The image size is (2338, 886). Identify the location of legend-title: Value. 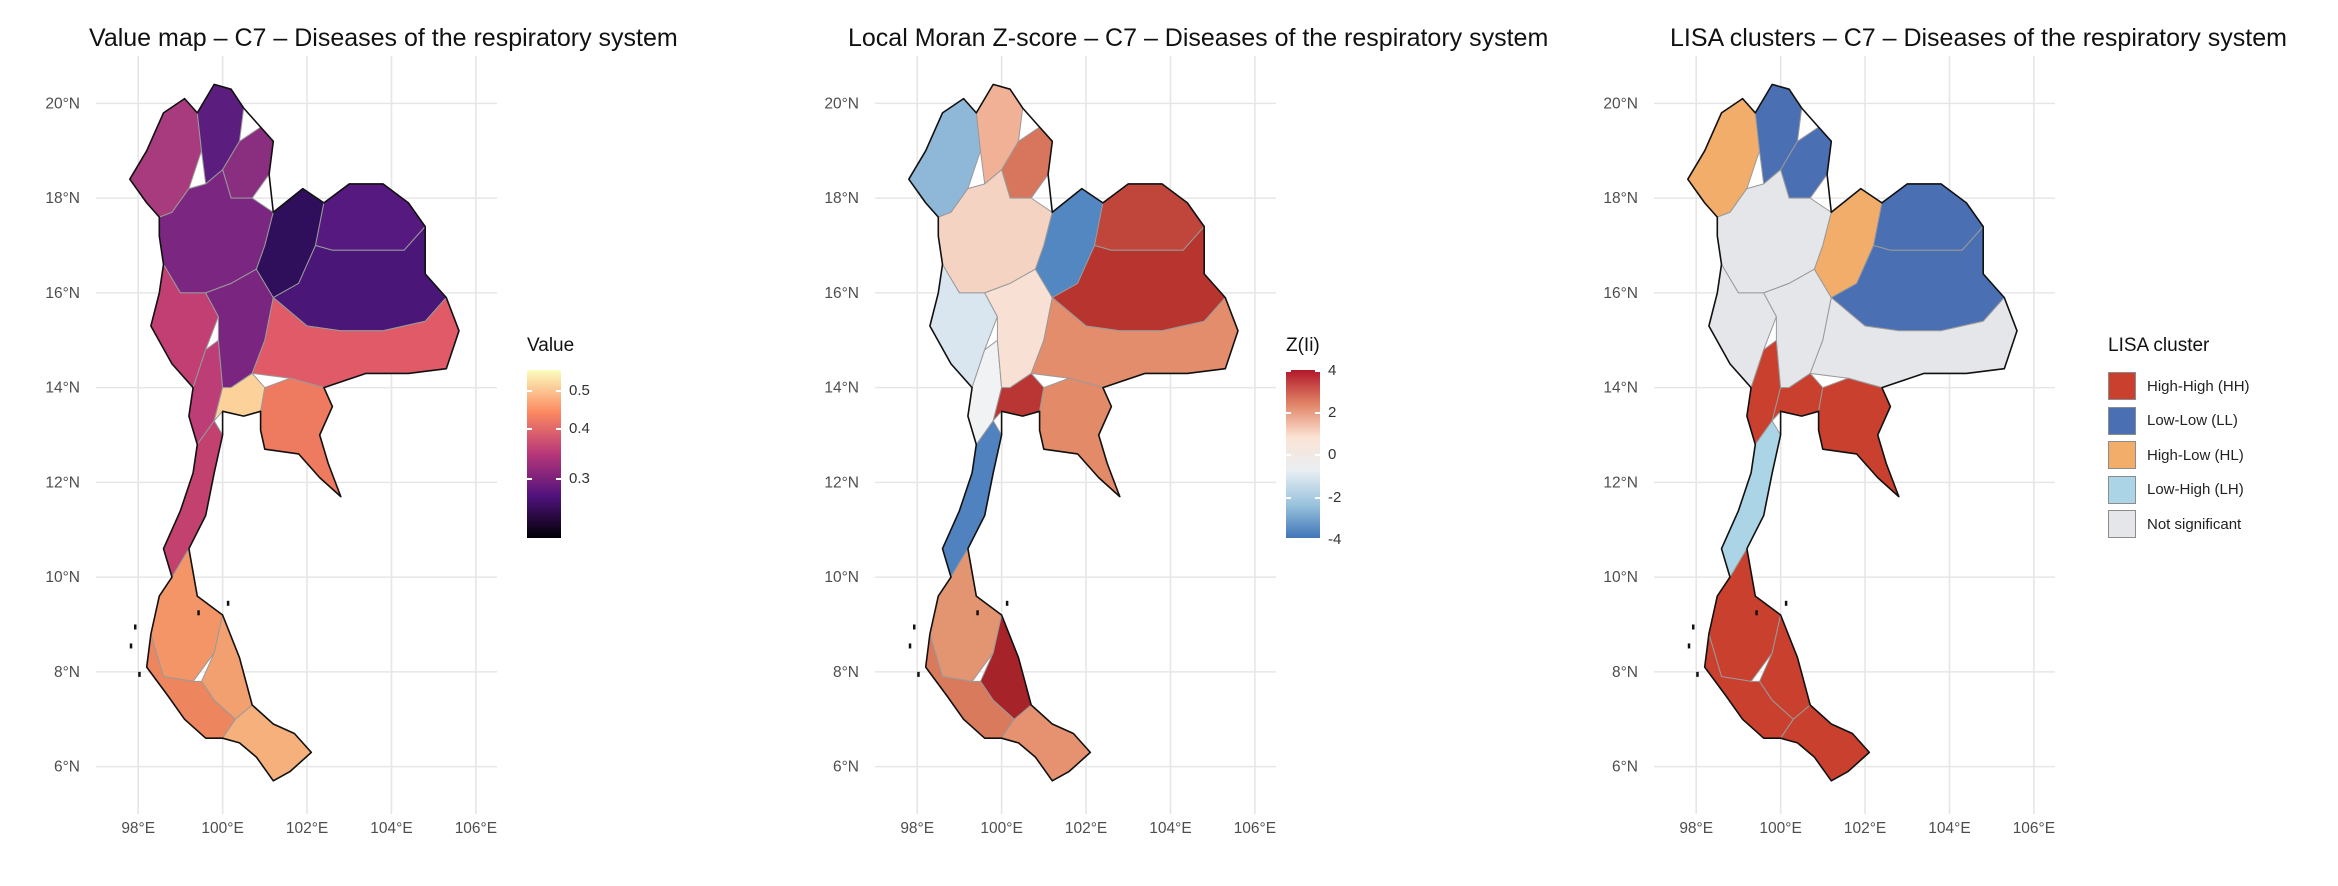
(551, 345).